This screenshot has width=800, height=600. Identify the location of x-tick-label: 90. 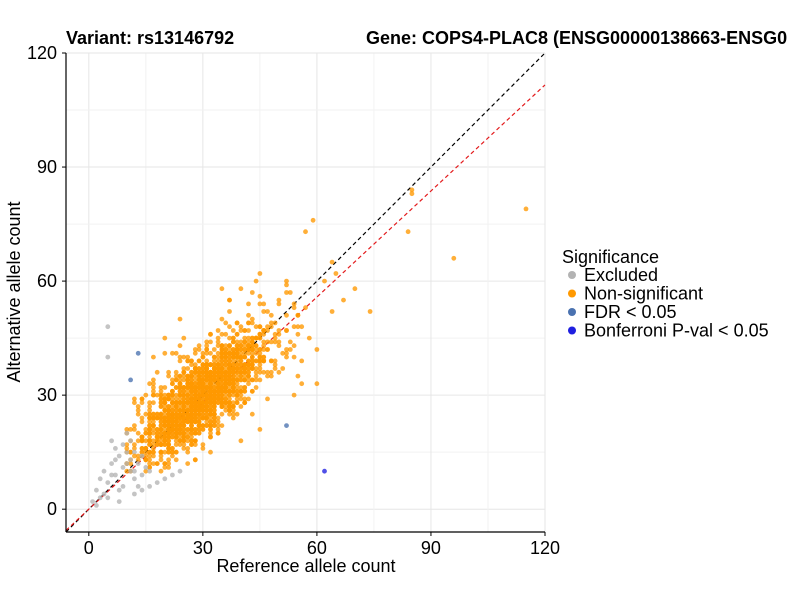
(431, 548).